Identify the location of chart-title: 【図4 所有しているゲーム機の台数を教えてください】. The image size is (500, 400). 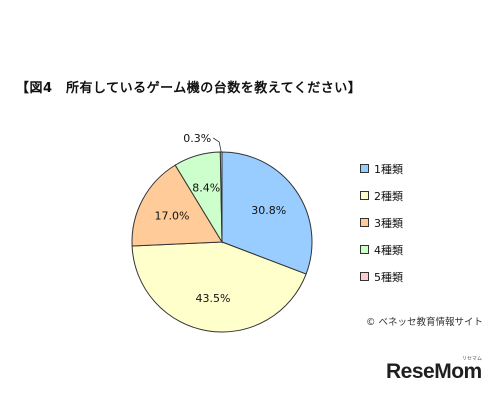
(189, 88).